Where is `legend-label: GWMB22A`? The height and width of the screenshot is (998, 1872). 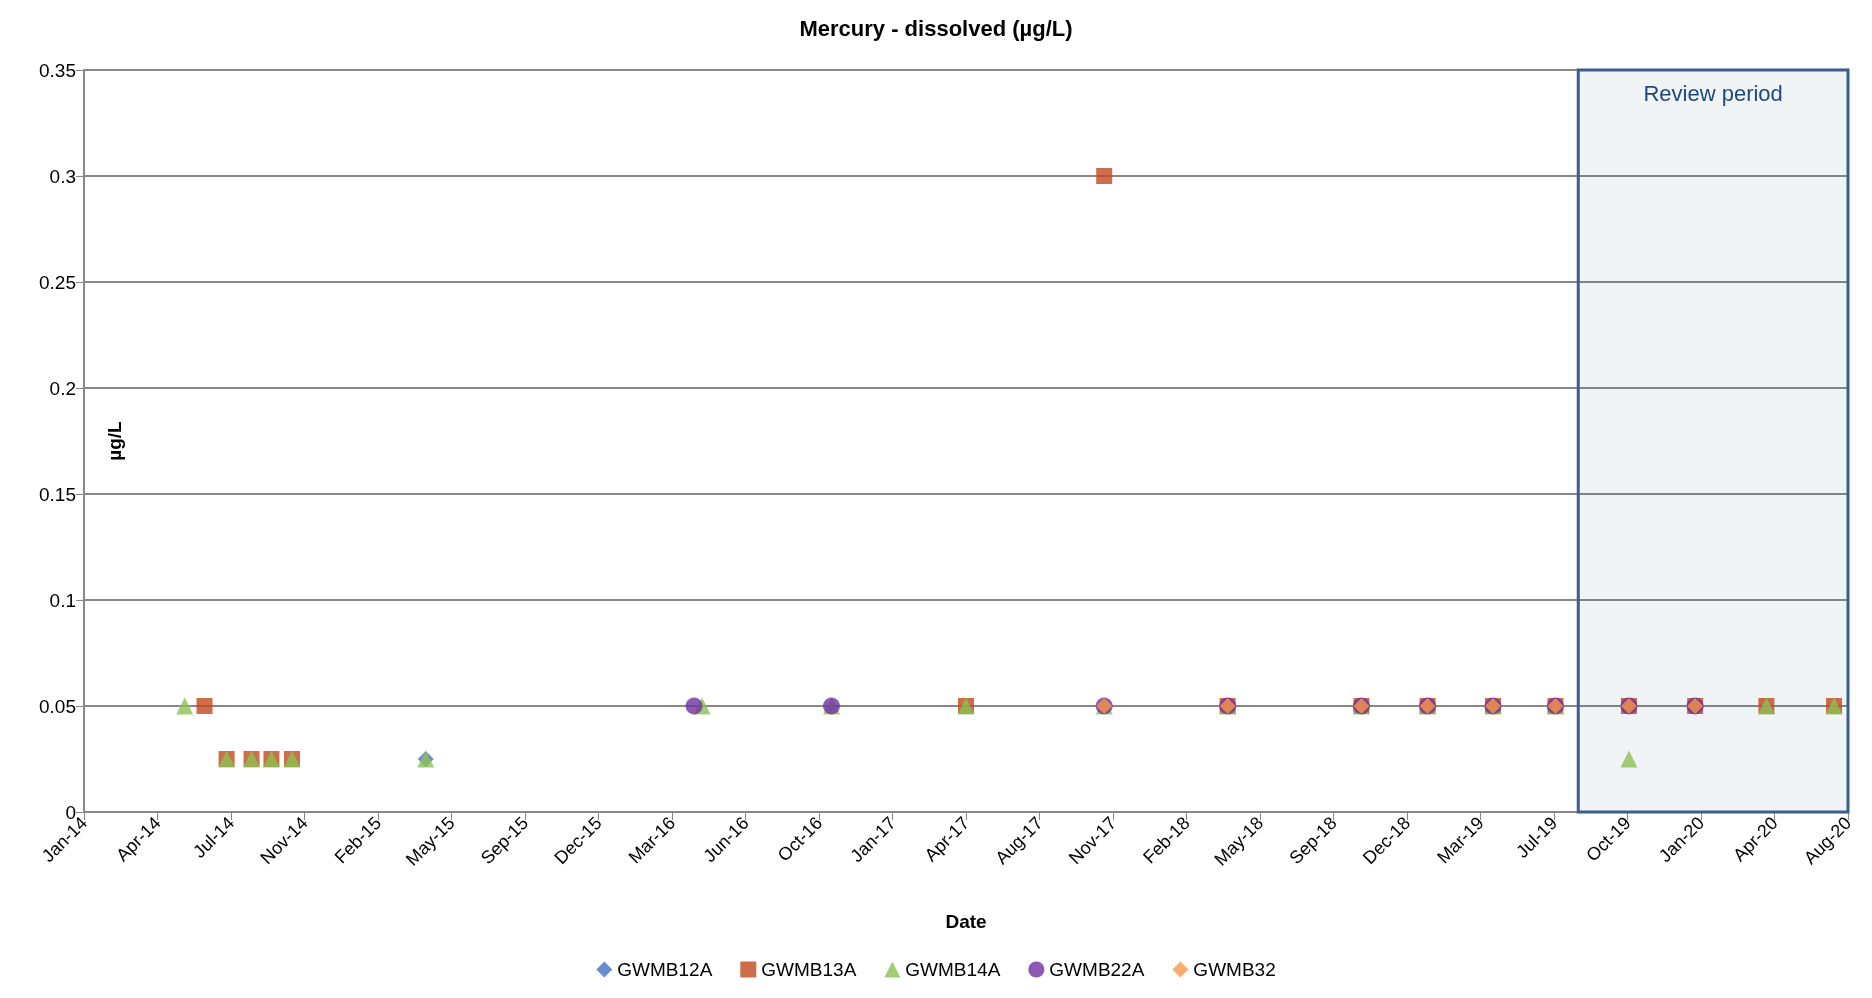
legend-label: GWMB22A is located at coordinates (1097, 969).